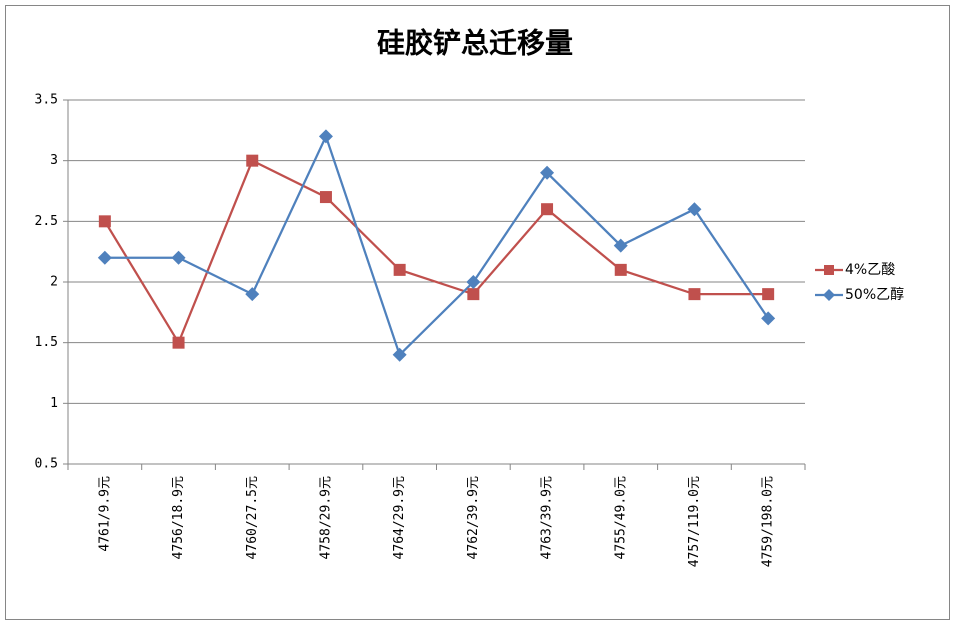 The height and width of the screenshot is (628, 960). I want to click on y-tick-label: 0.5, so click(46, 464).